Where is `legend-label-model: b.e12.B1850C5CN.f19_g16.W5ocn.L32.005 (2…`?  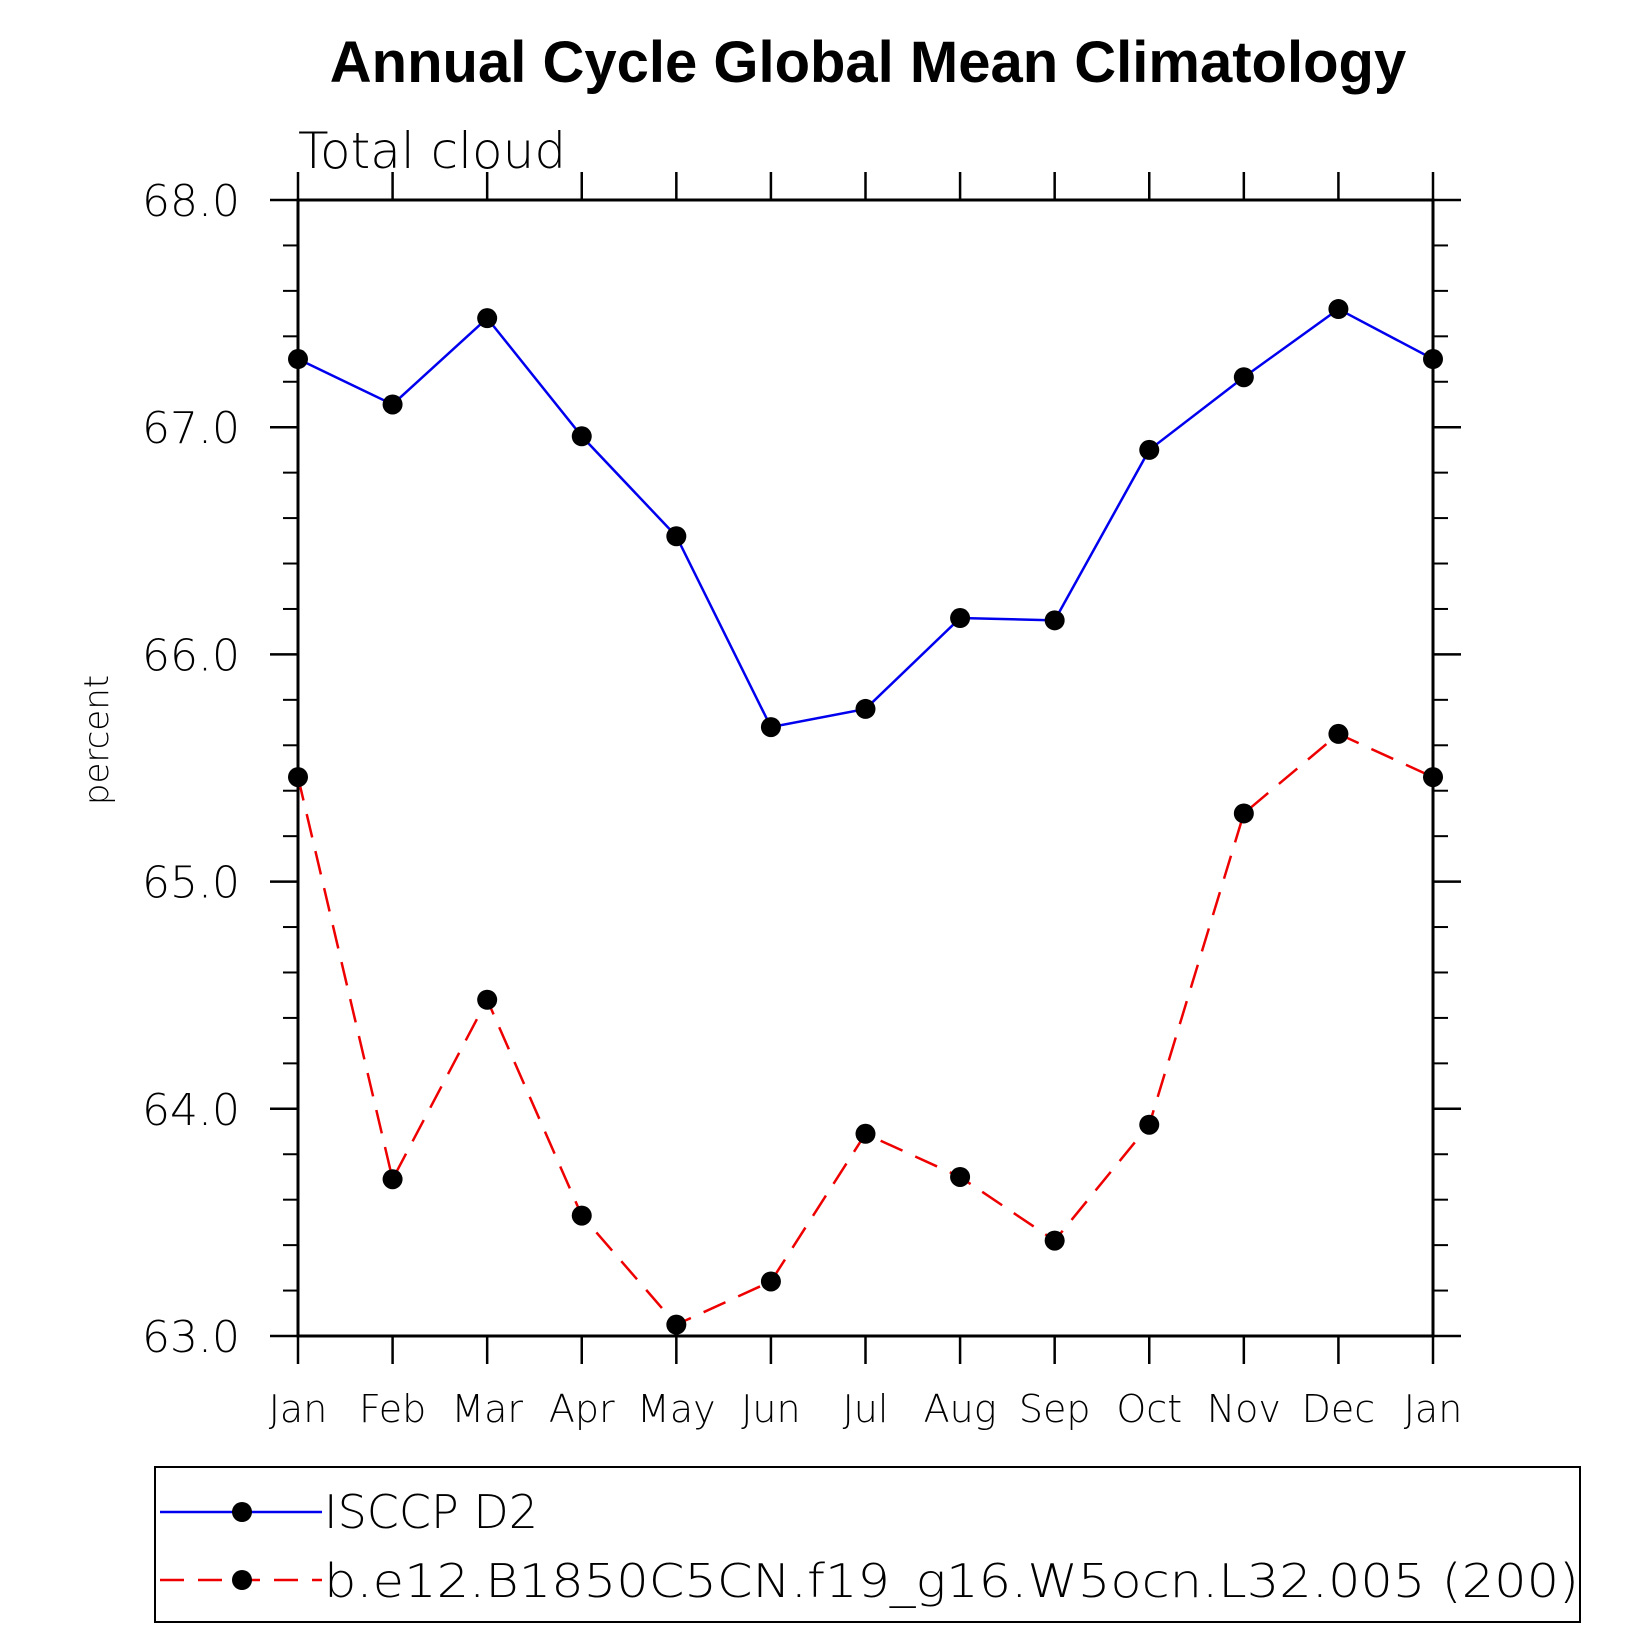 legend-label-model: b.e12.B1850C5CN.f19_g16.W5ocn.L32.005 (2… is located at coordinates (951, 1581).